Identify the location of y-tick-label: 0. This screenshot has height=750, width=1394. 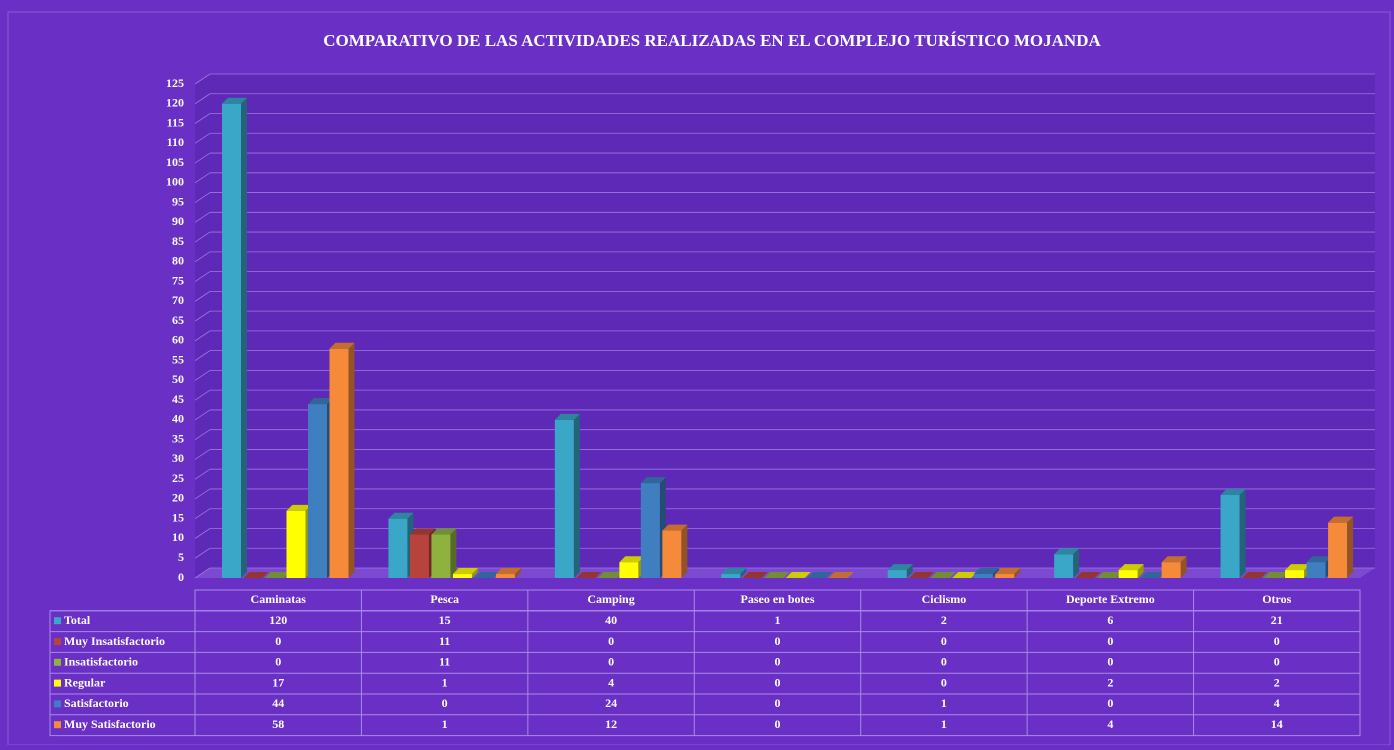
(181, 577).